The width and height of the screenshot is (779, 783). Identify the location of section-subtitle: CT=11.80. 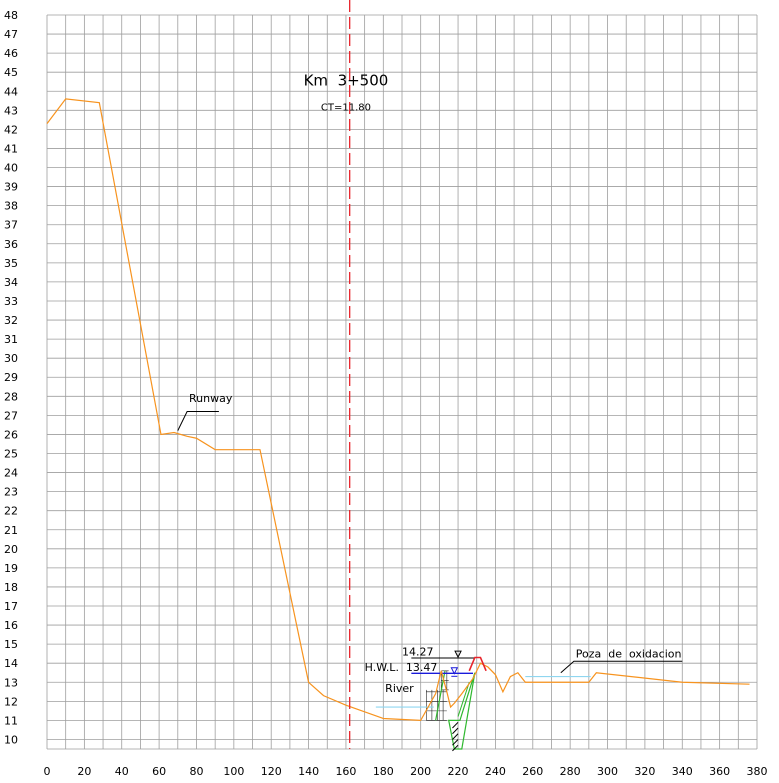
(346, 107).